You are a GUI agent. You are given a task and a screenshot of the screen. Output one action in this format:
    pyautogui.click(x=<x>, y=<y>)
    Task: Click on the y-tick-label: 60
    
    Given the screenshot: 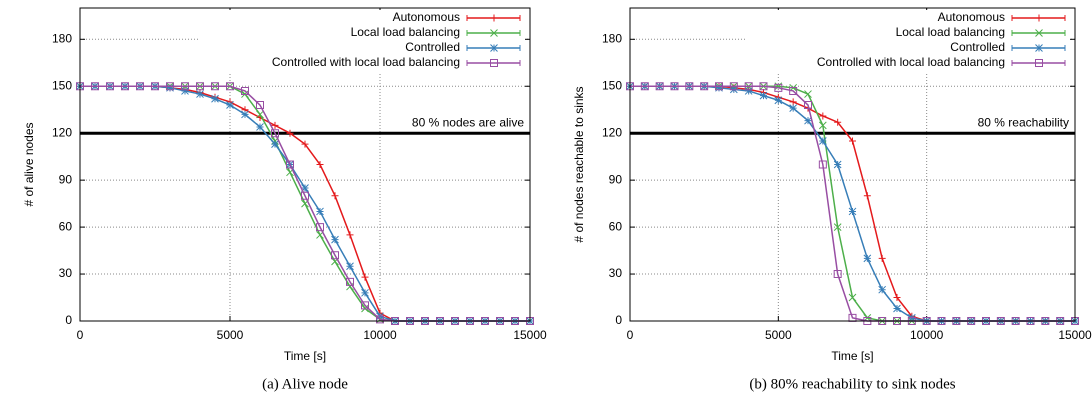 What is the action you would take?
    pyautogui.click(x=616, y=226)
    